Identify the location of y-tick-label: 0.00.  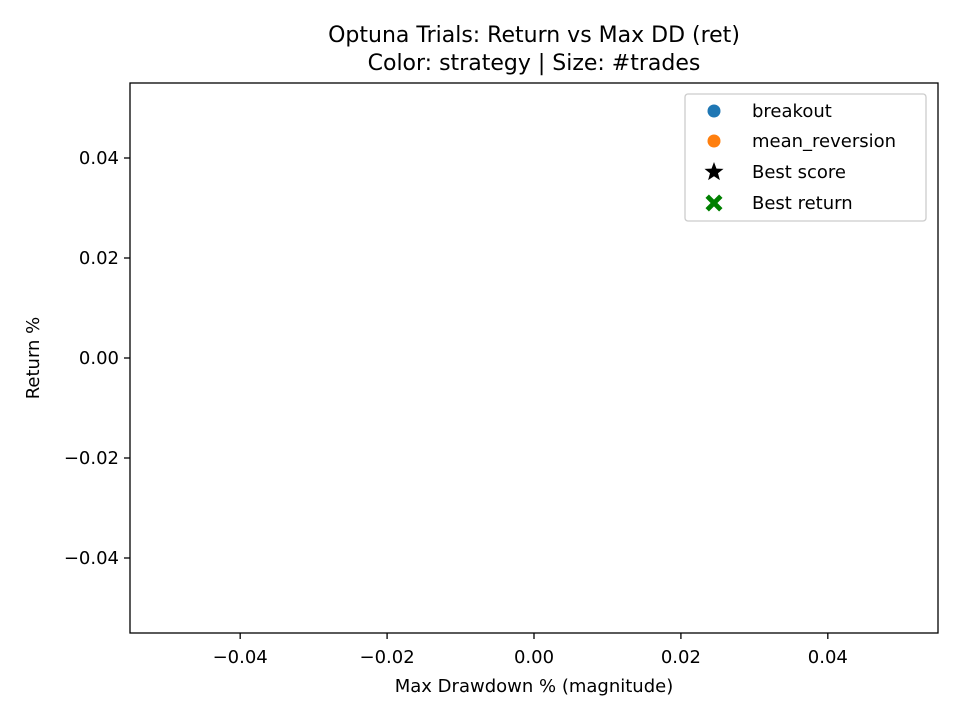
(99, 358).